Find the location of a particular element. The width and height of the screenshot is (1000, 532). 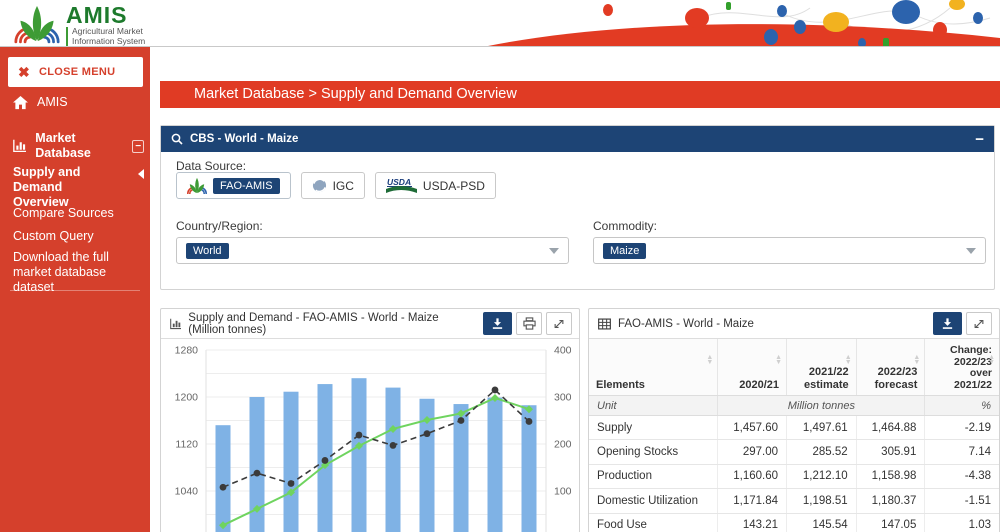

sidebar-item-amis: AMIS is located at coordinates (78, 102).